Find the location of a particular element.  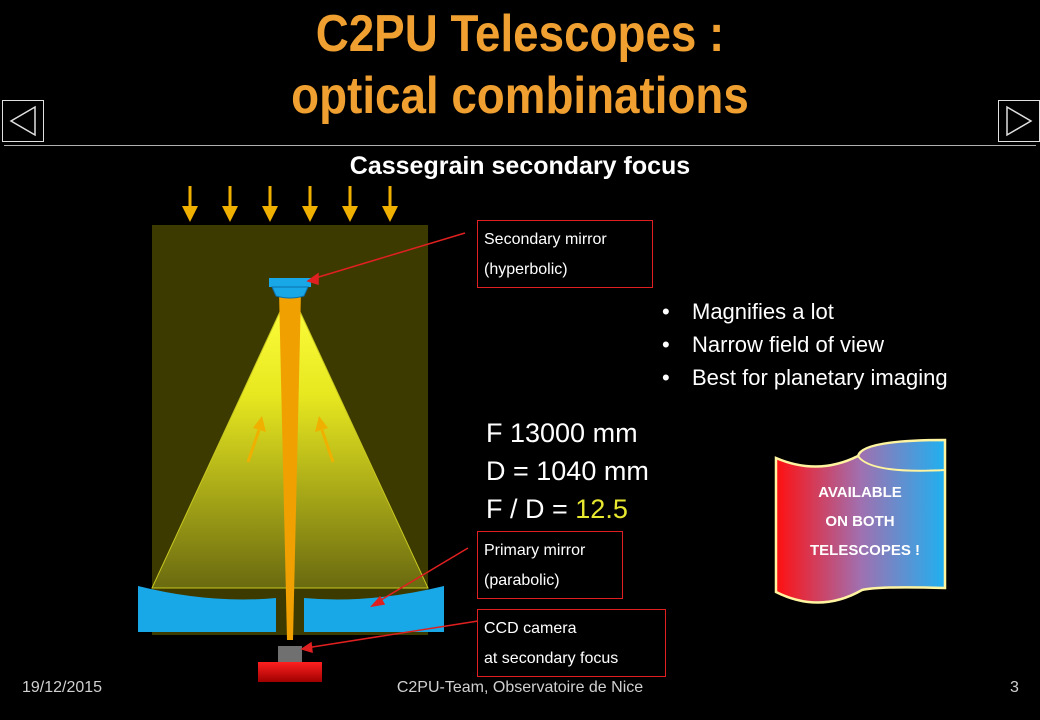

label-line: (parabolic) is located at coordinates (522, 580).